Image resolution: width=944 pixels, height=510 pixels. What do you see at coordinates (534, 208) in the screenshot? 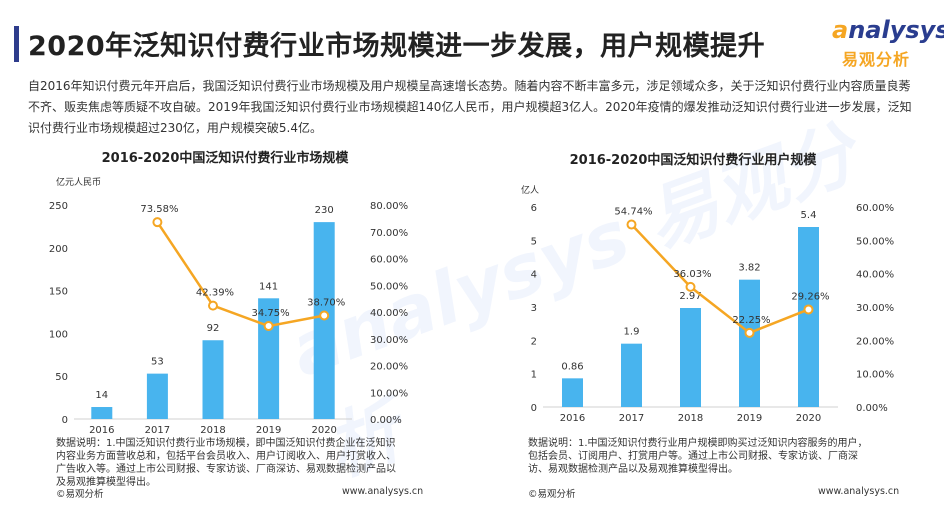
I see `y-tick-label: 6` at bounding box center [534, 208].